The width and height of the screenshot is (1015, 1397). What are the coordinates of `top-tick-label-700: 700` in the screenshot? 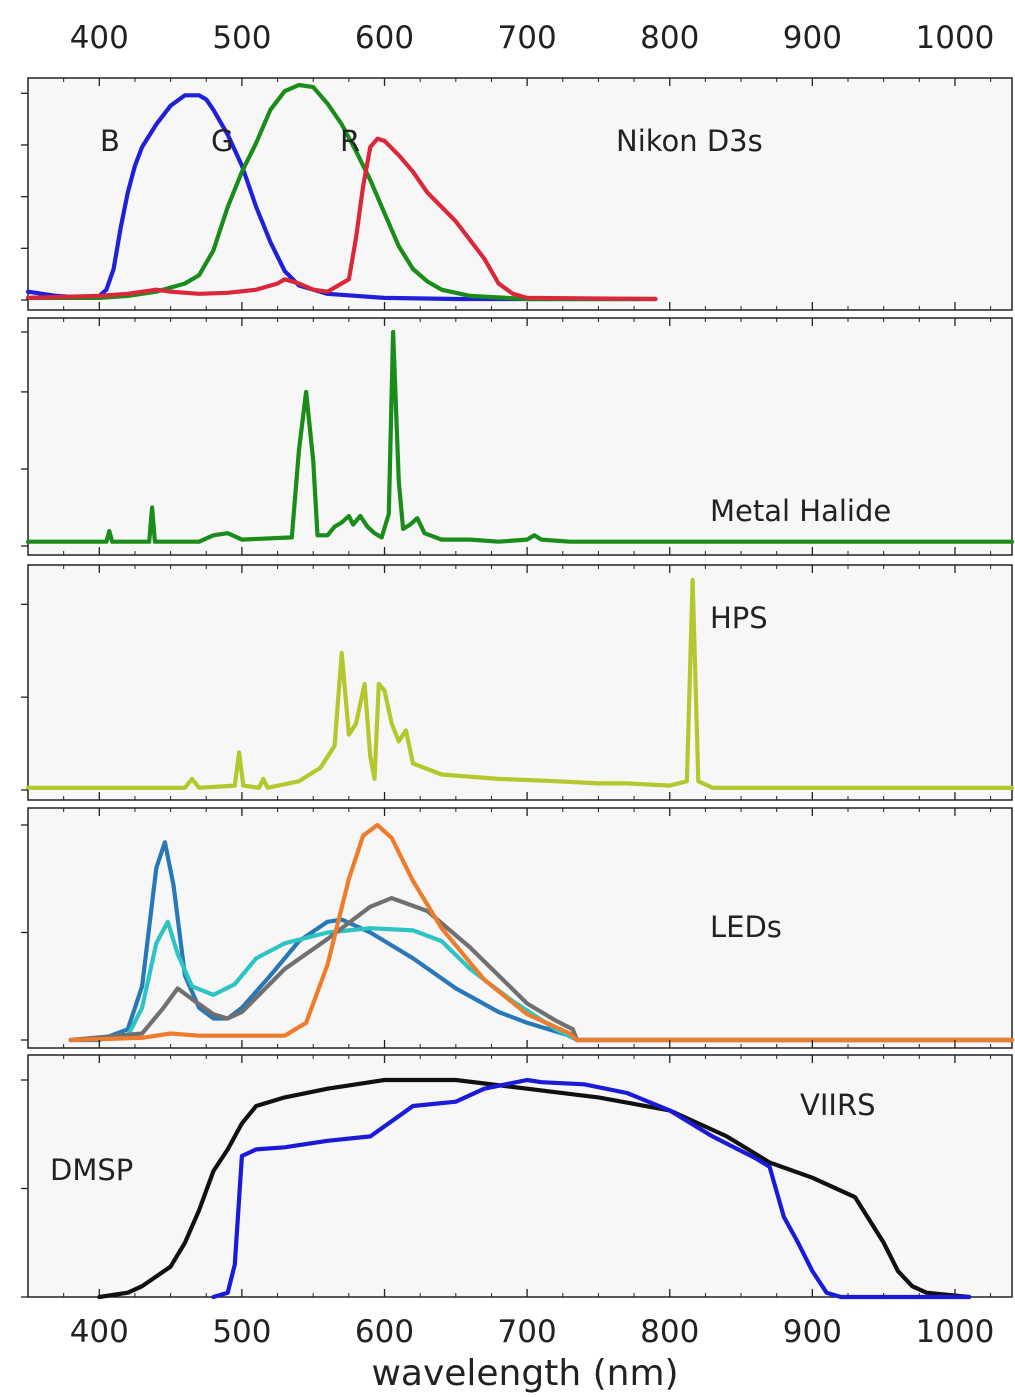 It's located at (527, 38).